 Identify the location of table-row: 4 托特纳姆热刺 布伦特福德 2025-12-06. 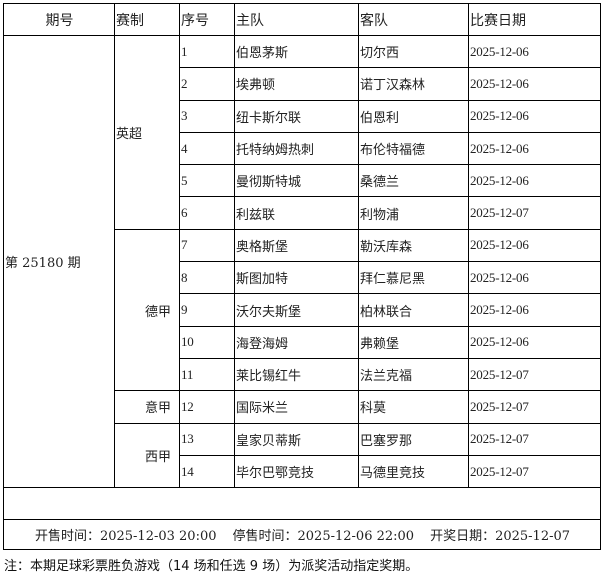
(302, 148).